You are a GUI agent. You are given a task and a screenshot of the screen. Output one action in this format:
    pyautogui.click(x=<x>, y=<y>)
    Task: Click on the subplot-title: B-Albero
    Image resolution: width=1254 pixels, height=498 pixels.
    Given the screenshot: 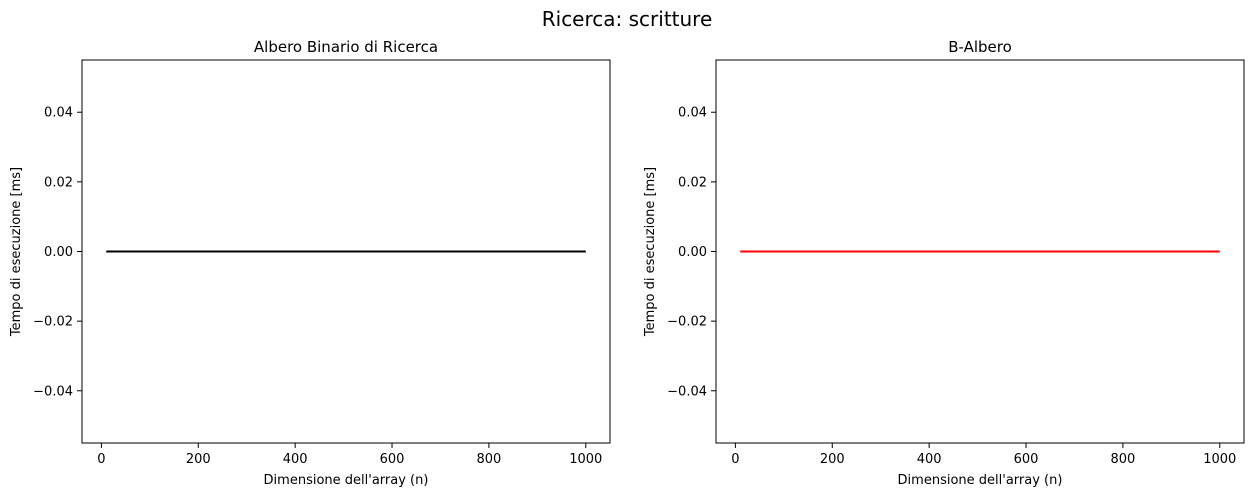 What is the action you would take?
    pyautogui.click(x=980, y=47)
    